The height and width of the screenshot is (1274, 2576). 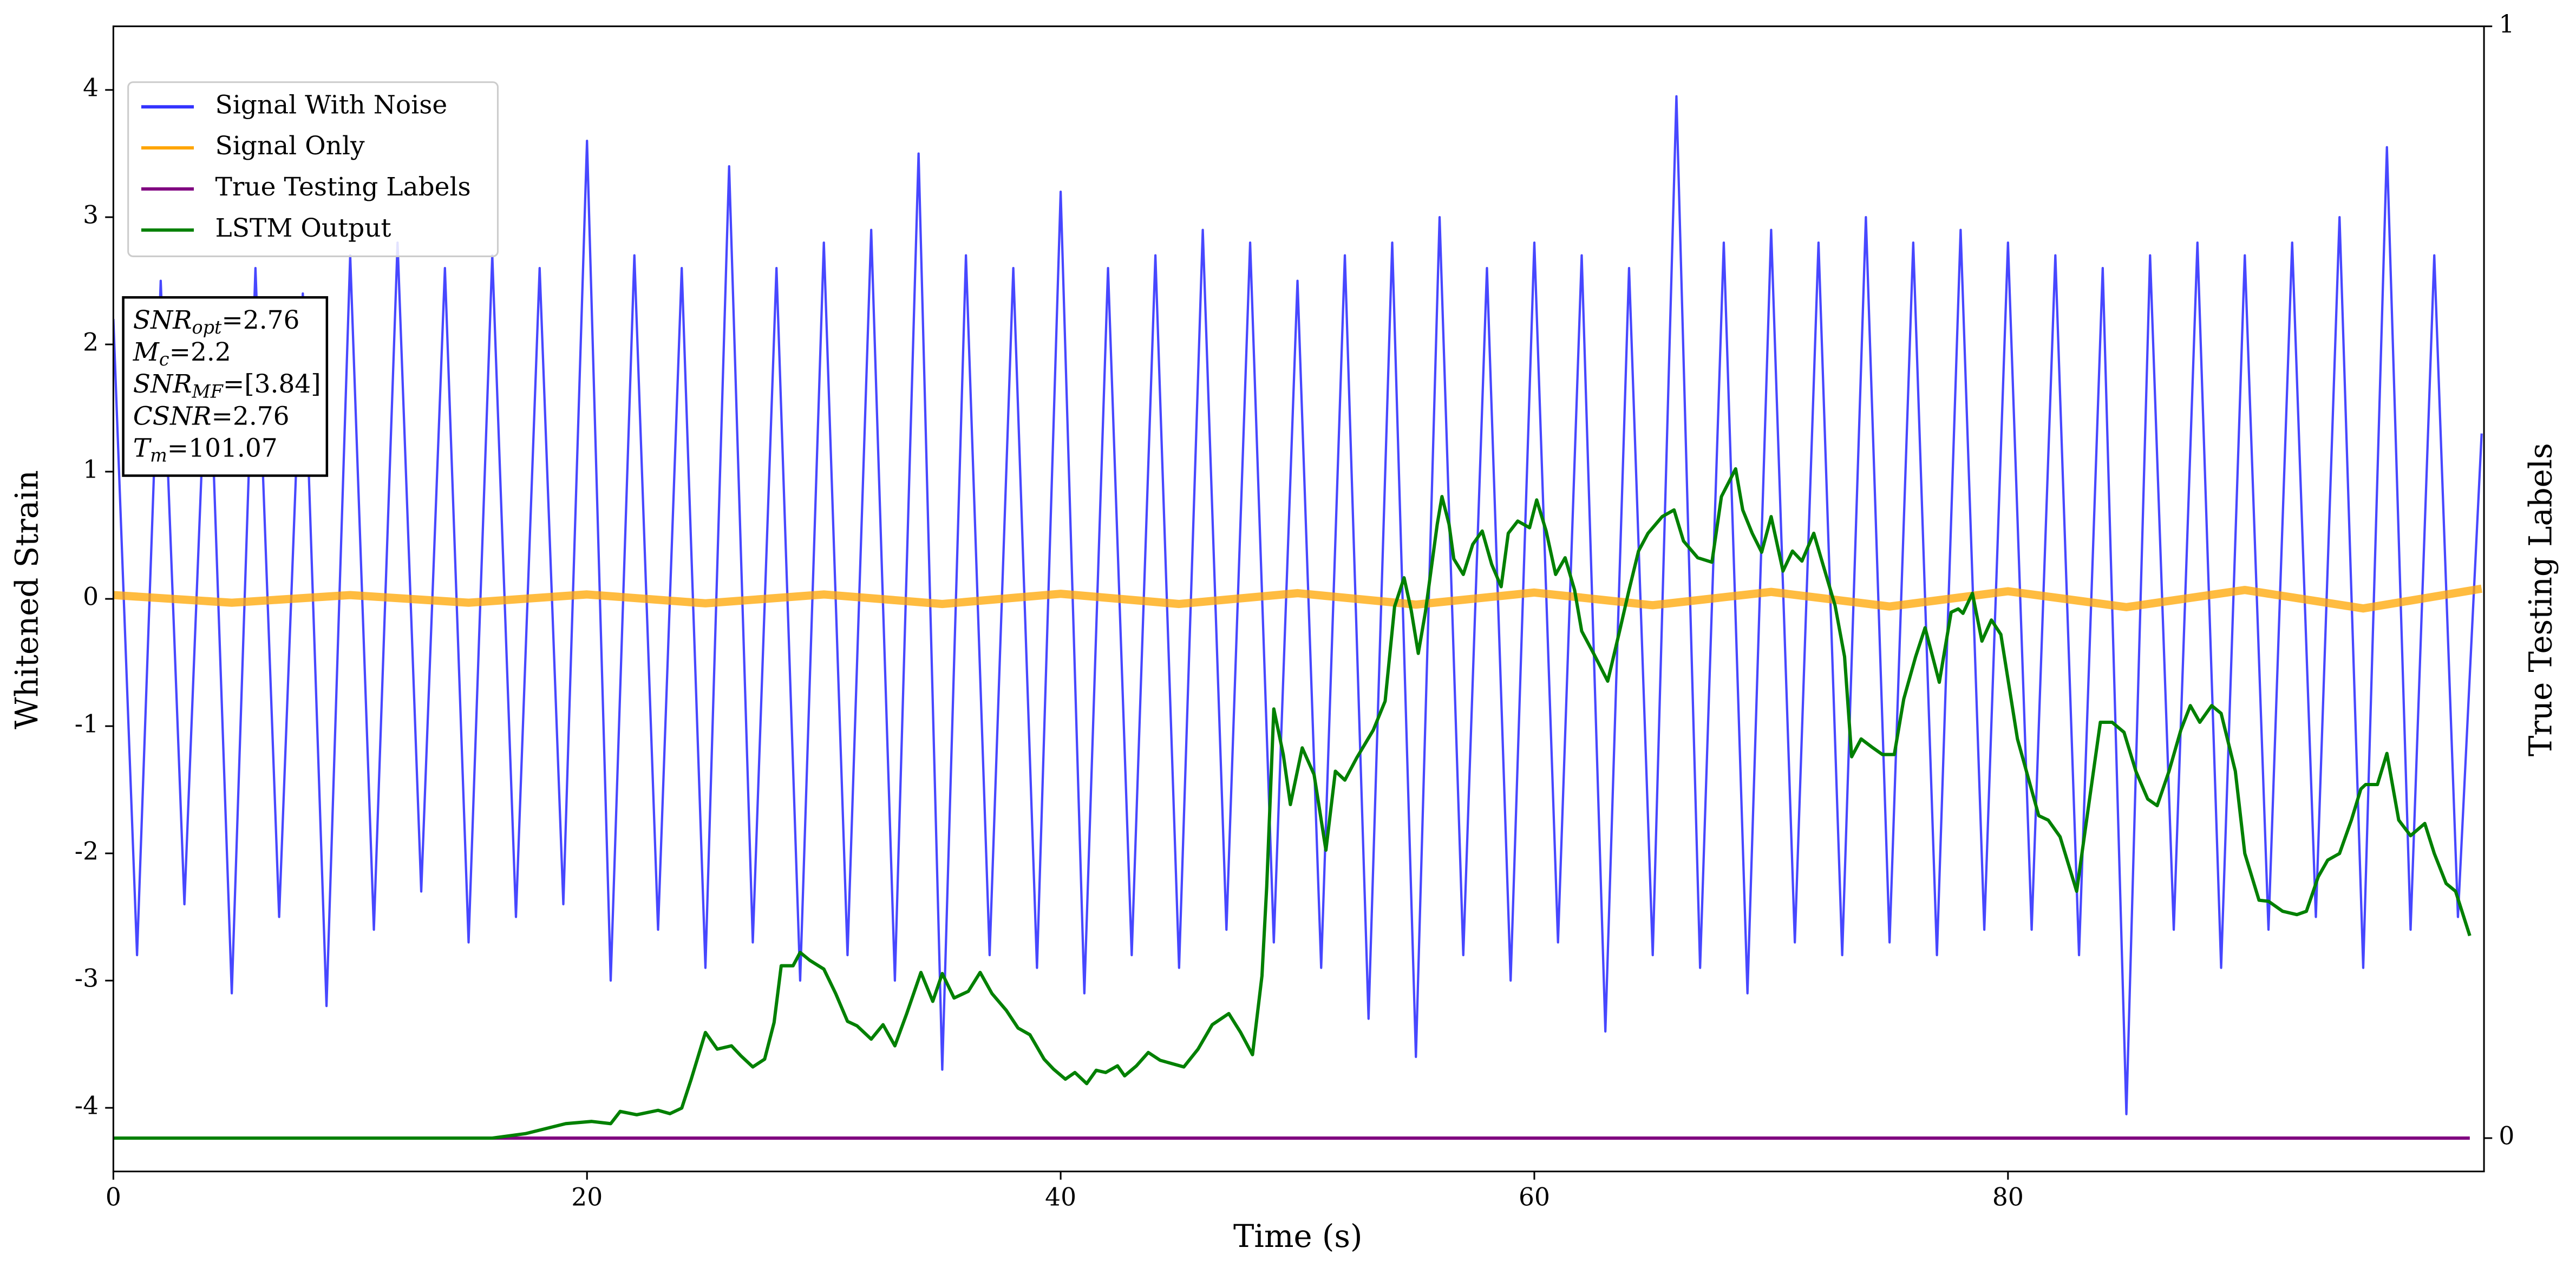 I want to click on y-tick-label: -2, so click(x=87, y=851).